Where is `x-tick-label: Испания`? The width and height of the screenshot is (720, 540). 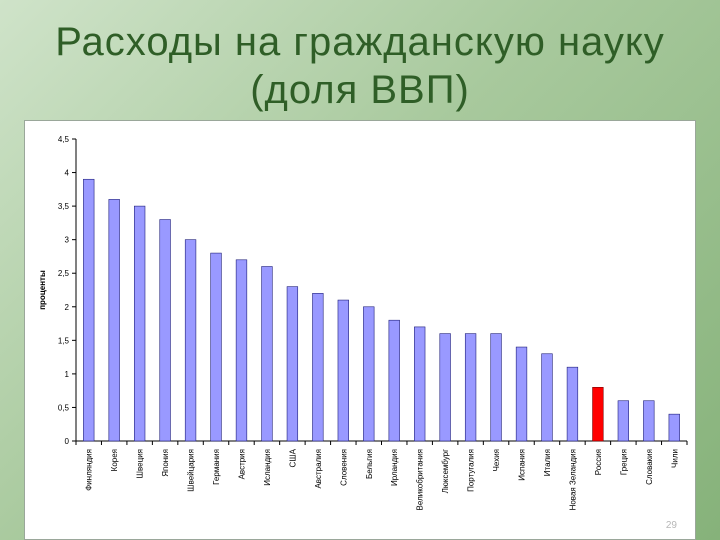
x-tick-label: Испания is located at coordinates (522, 465).